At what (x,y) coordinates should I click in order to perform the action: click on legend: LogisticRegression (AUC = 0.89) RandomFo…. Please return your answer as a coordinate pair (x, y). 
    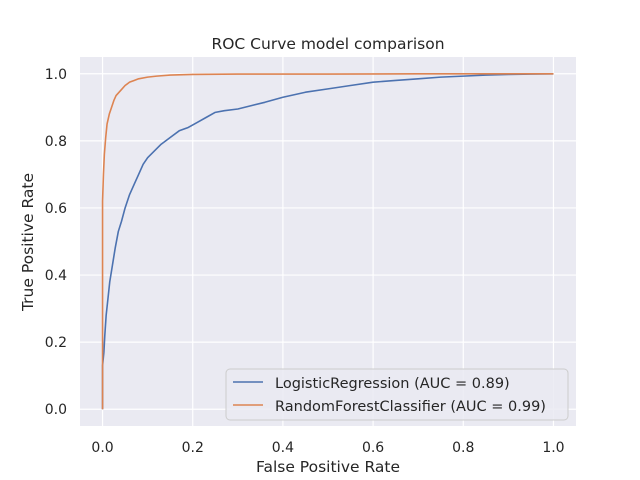
    Looking at the image, I should click on (397, 394).